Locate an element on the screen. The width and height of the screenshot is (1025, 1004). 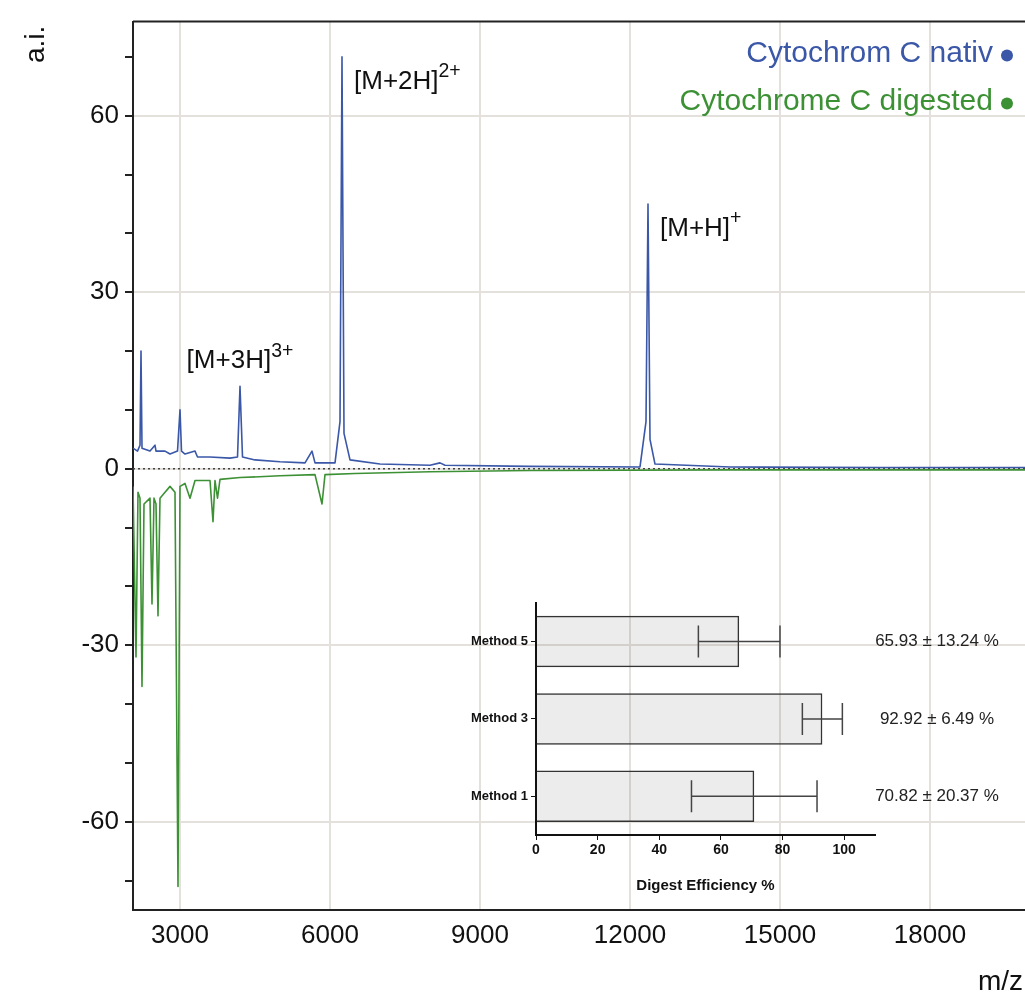
y-tick-label: 30 is located at coordinates (104, 290).